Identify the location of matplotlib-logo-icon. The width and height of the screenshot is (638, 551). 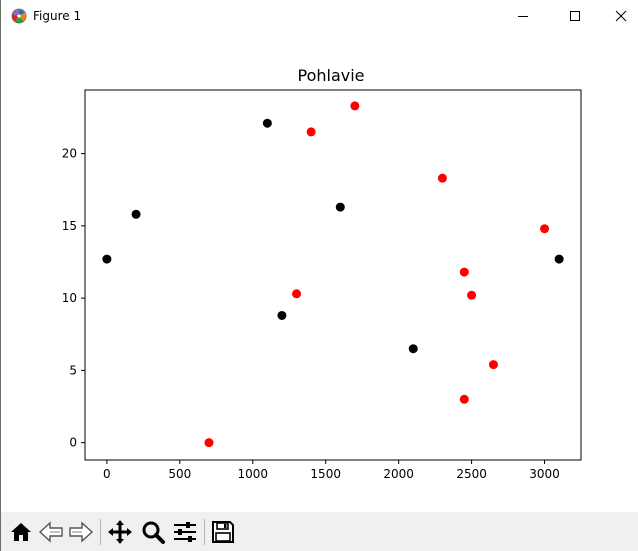
(19, 16).